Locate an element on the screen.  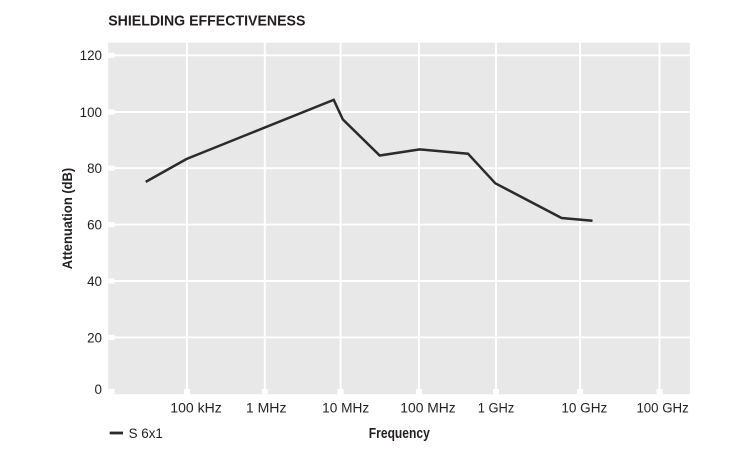
svg-text: 1 MHz is located at coordinates (266, 407).